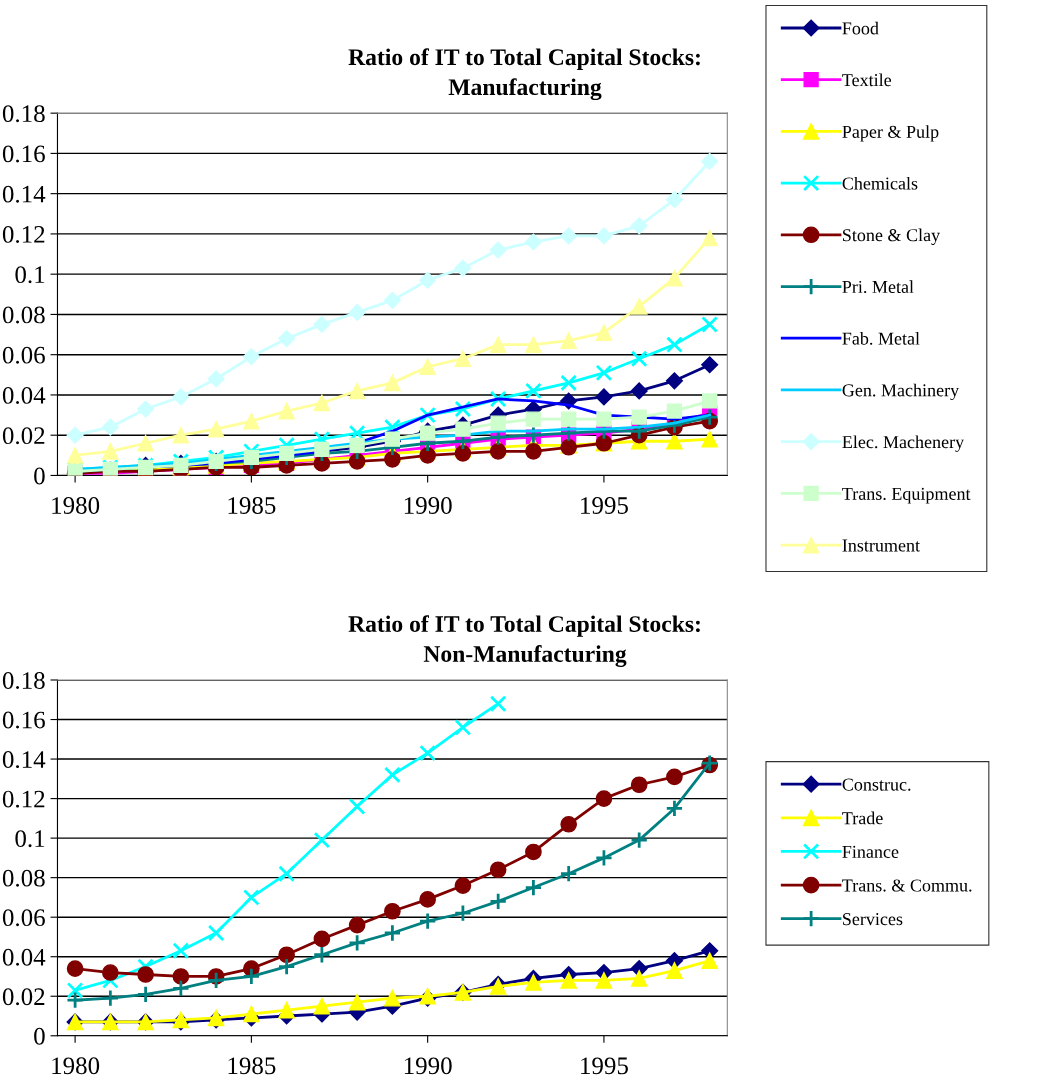 This screenshot has width=1045, height=1088. Describe the element at coordinates (524, 74) in the screenshot. I see `chart-title: Ratio of IT to Total Capital Stocks: Manufacturing` at that location.